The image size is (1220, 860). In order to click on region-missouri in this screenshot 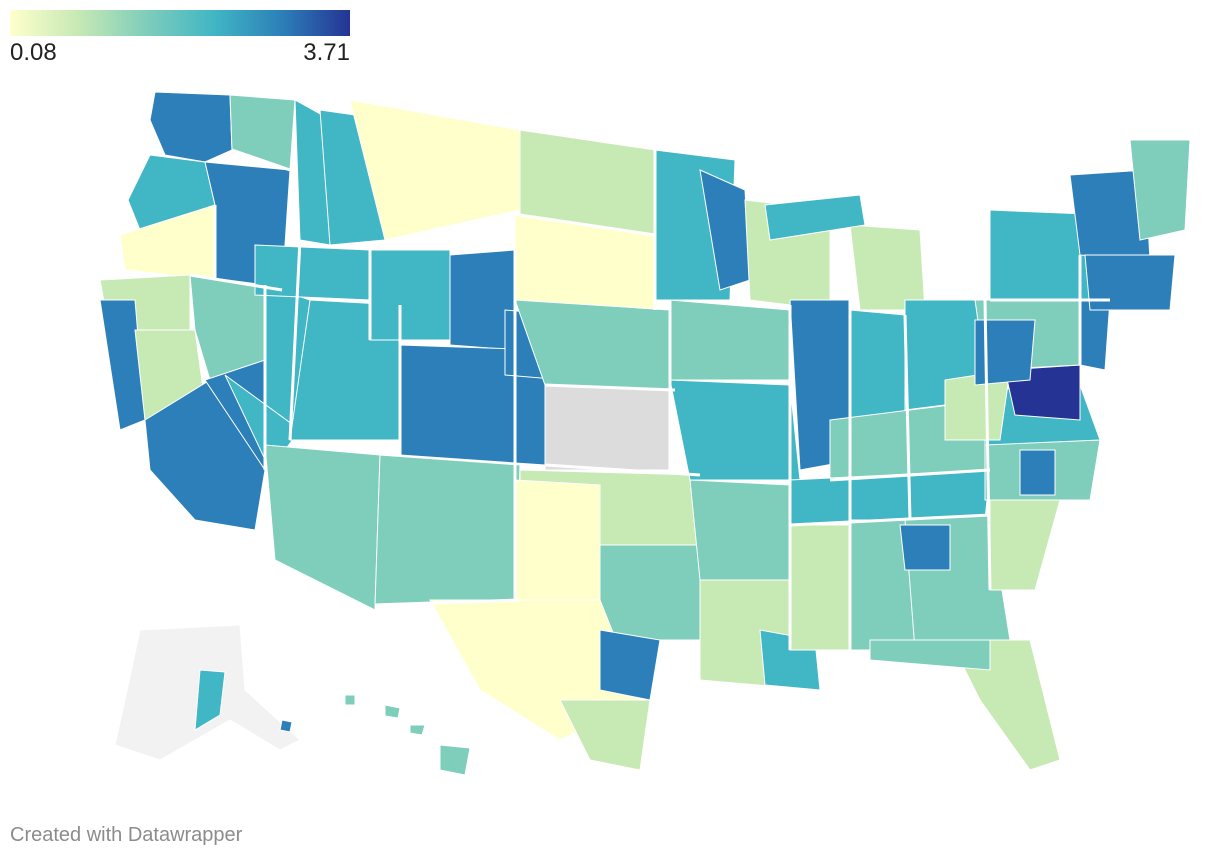, I will do `click(735, 430)`.